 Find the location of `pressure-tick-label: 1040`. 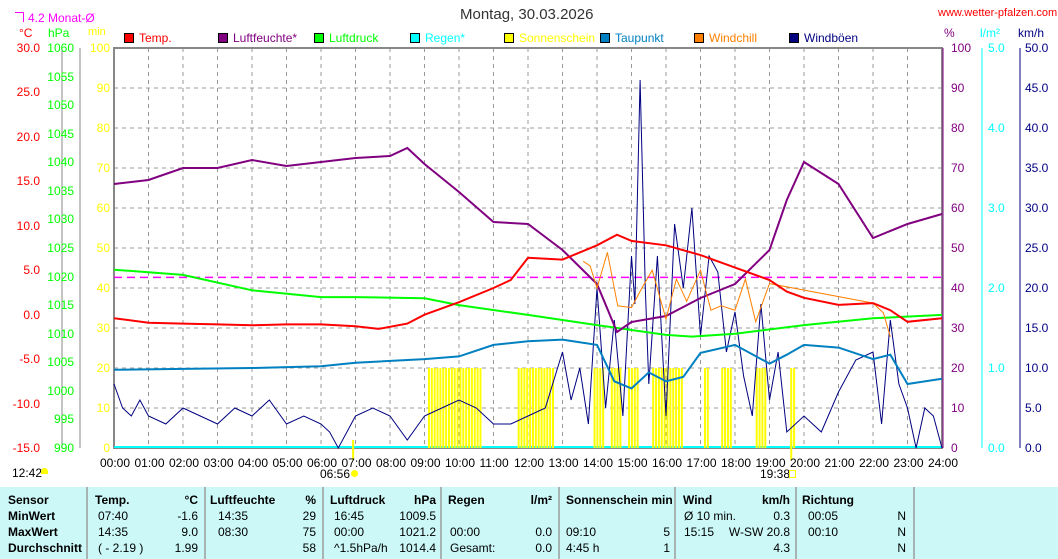

pressure-tick-label: 1040 is located at coordinates (60, 162).